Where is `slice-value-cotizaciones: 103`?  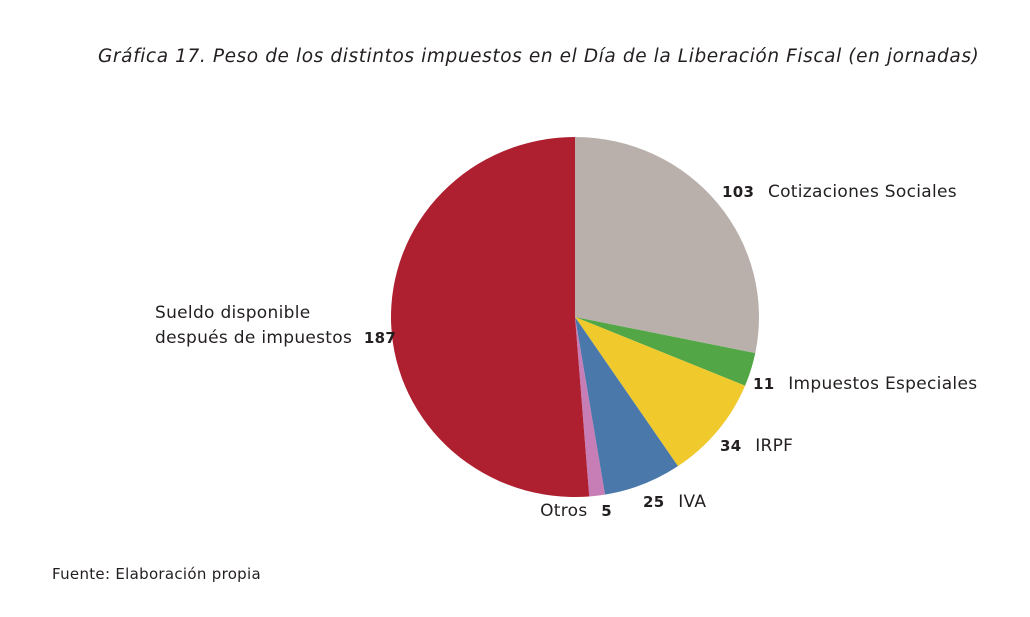
slice-value-cotizaciones: 103 is located at coordinates (738, 192).